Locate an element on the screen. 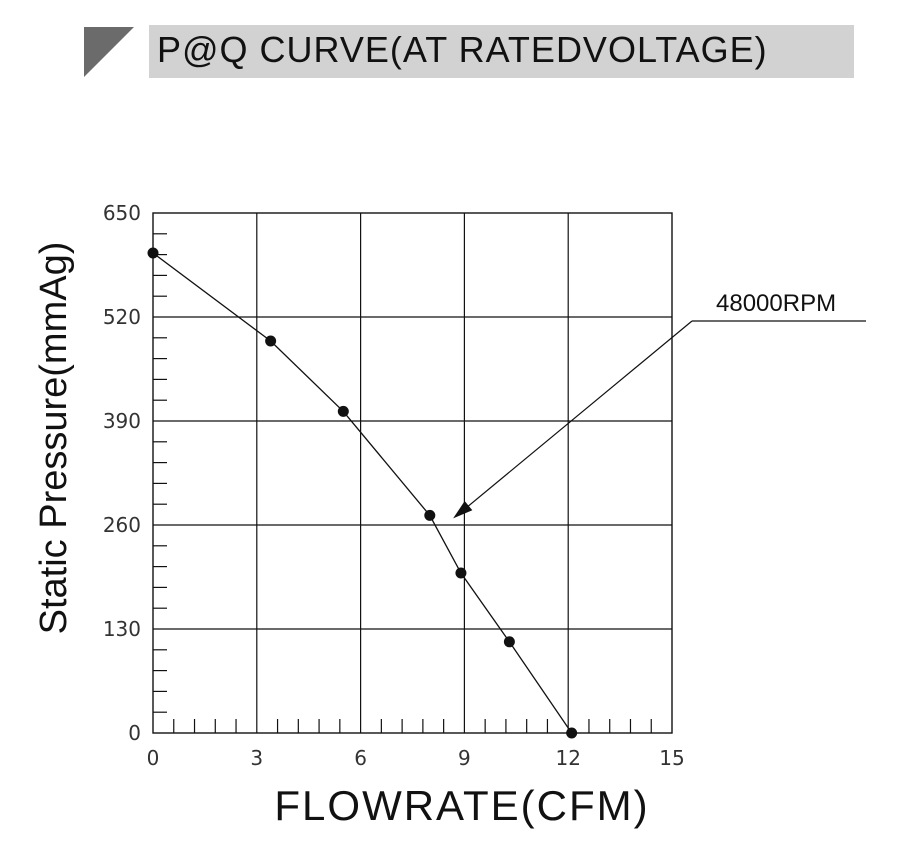  x-tick-label: 9 is located at coordinates (464, 758).